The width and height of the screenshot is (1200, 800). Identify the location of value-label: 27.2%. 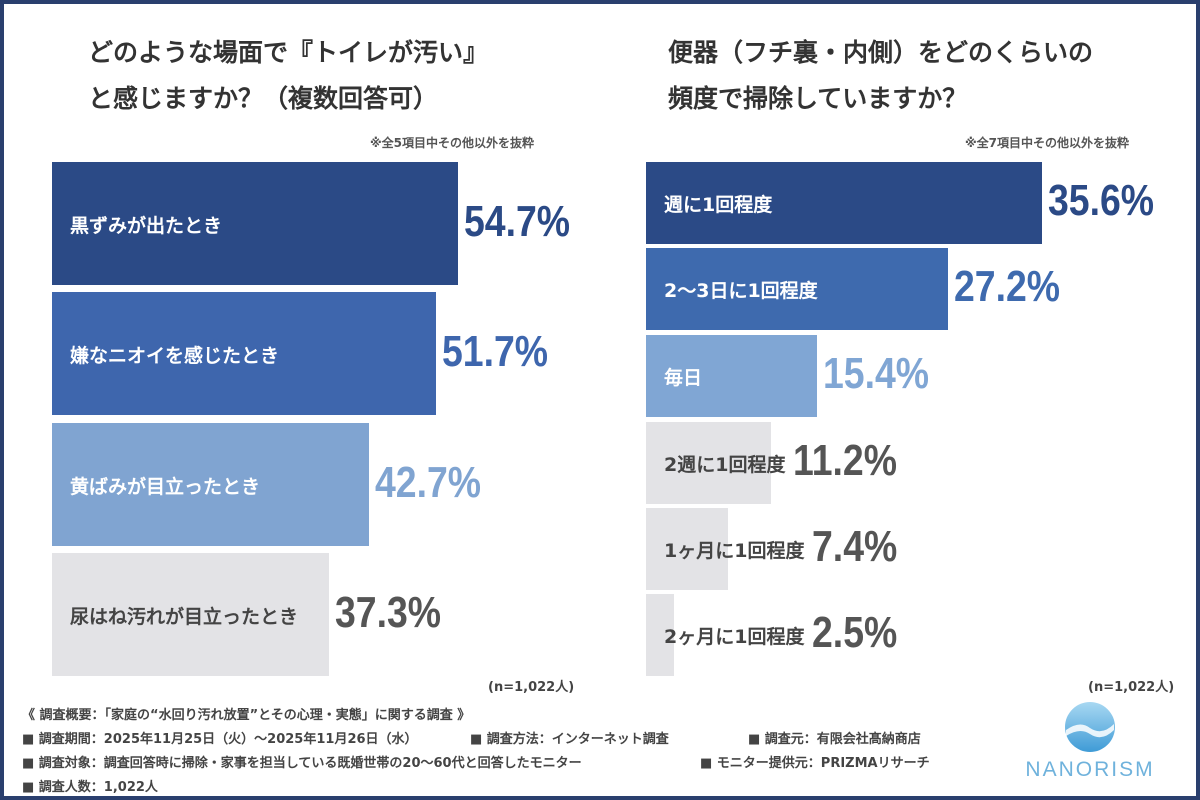
(1007, 286).